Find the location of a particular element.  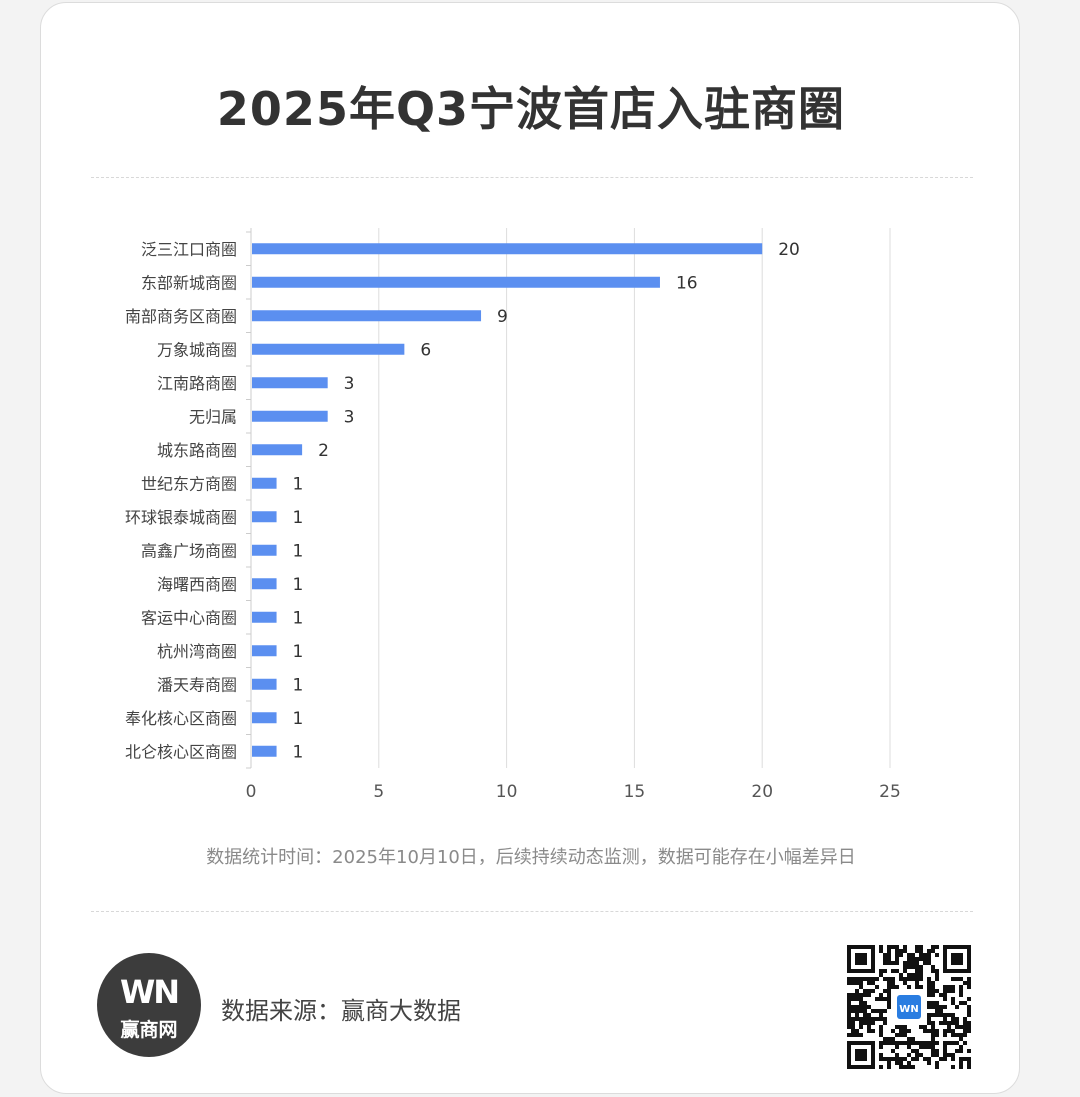

bottom-divider is located at coordinates (532, 911).